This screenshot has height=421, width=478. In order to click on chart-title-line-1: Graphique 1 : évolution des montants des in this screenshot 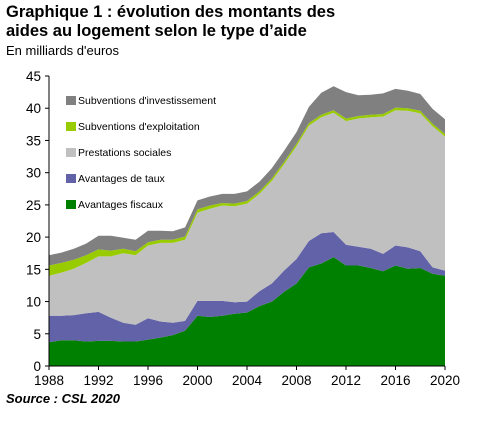, I will do `click(171, 12)`.